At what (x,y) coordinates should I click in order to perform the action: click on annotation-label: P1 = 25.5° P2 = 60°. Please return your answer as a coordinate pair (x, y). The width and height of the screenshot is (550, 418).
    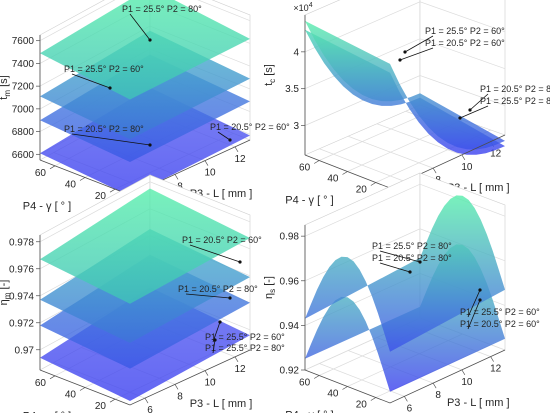
    Looking at the image, I should click on (104, 69).